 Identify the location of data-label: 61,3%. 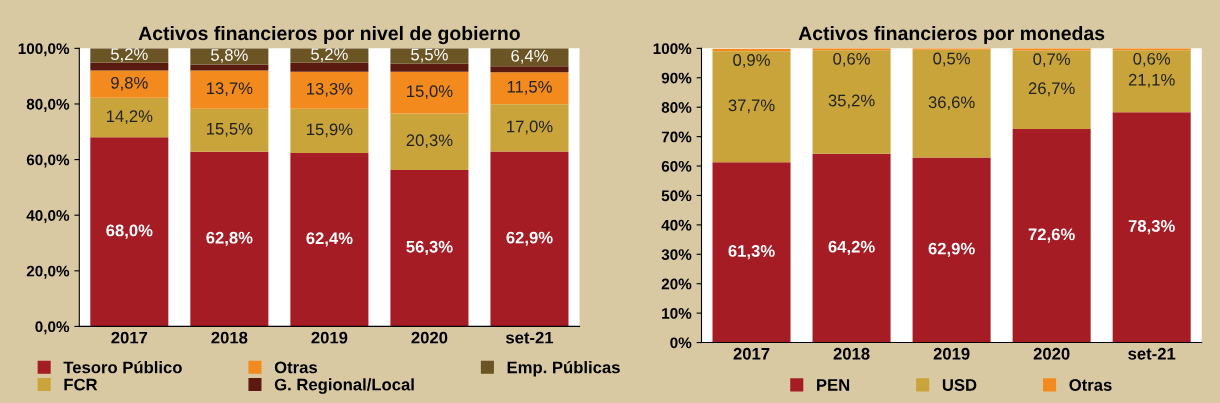
(751, 252).